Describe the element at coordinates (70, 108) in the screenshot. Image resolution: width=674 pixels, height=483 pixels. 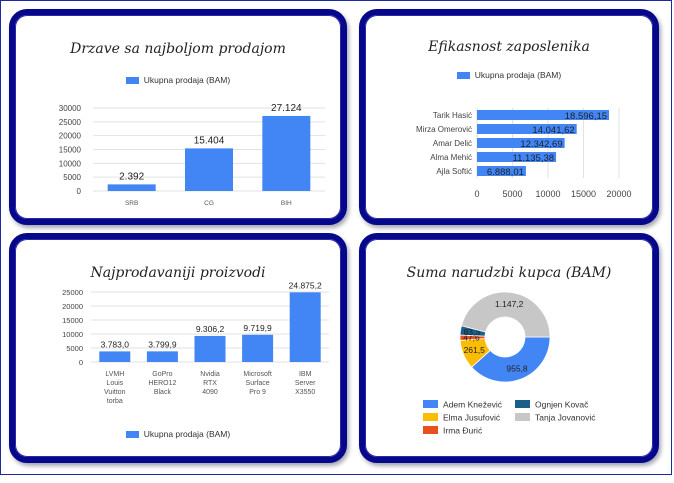
I see `y-tick-label: 30000` at that location.